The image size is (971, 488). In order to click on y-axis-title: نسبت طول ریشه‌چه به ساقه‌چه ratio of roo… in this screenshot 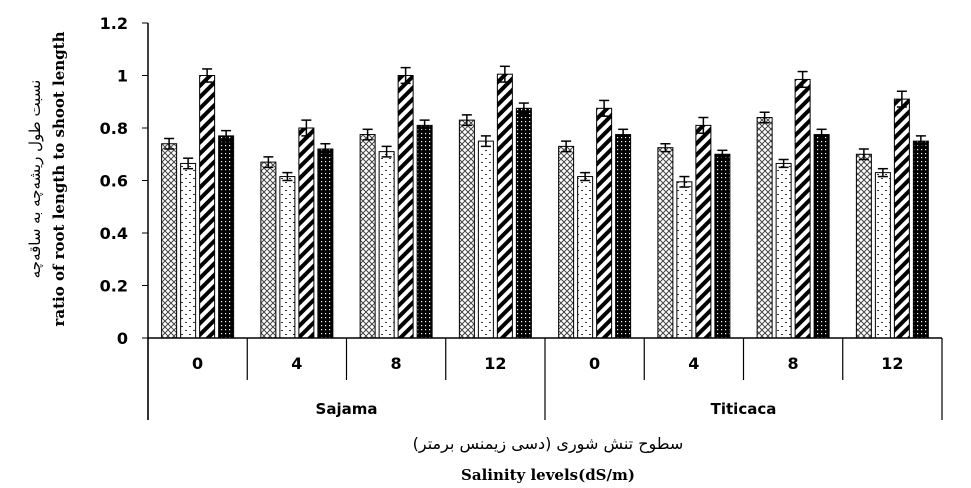, I will do `click(47, 178)`.